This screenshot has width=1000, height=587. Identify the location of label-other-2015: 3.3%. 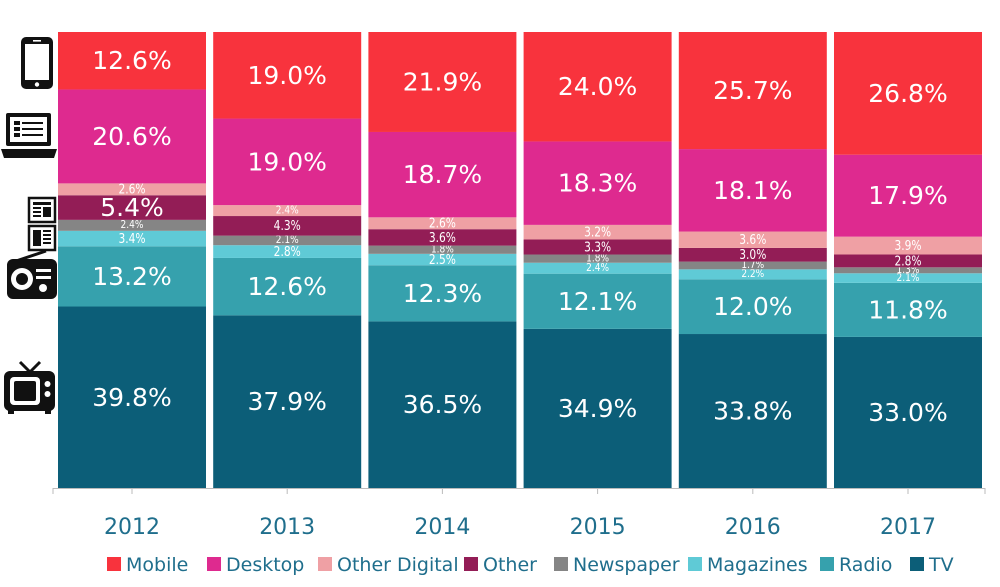
(597, 246).